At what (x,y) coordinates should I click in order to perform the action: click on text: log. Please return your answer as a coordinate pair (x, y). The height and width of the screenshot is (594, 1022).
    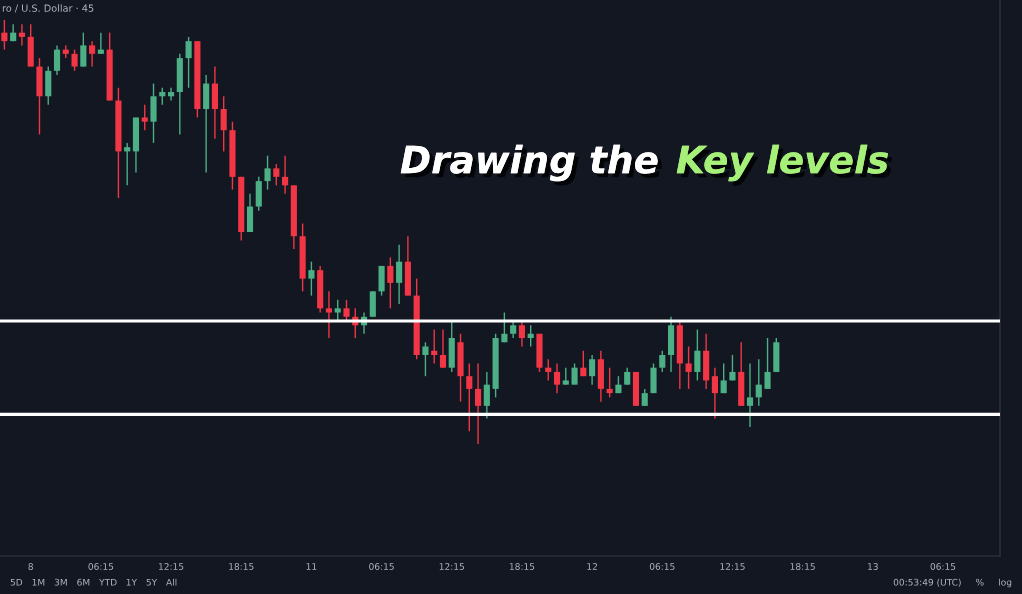
    Looking at the image, I should click on (1005, 583).